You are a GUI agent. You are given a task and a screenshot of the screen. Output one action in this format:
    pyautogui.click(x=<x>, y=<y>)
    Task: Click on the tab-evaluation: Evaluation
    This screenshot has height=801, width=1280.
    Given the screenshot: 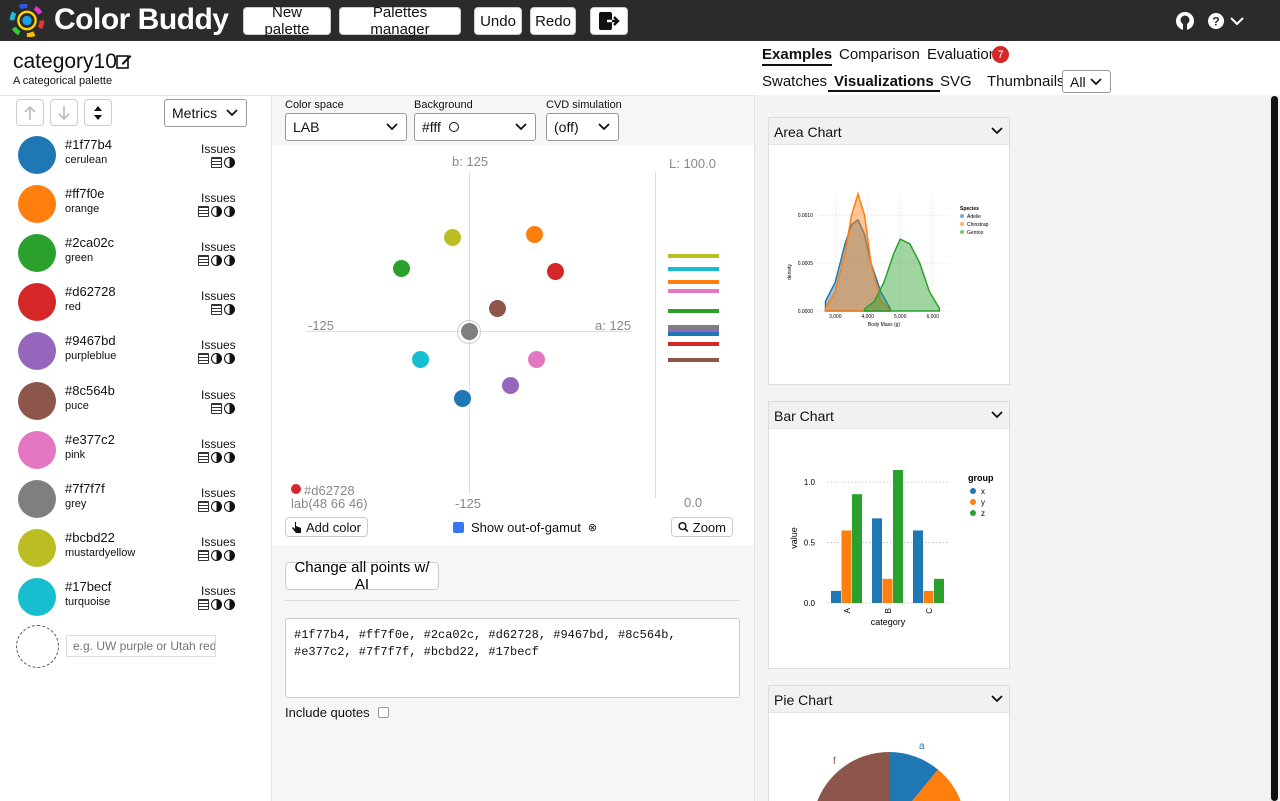 What is the action you would take?
    pyautogui.click(x=962, y=54)
    